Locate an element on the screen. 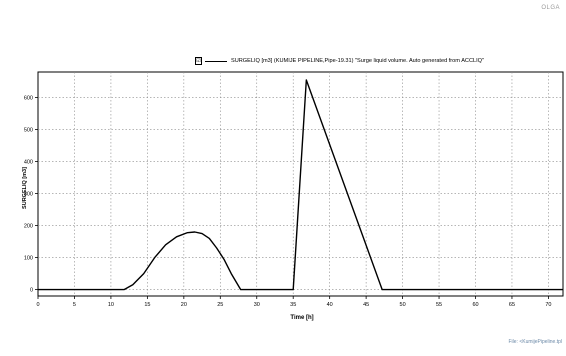 The width and height of the screenshot is (566, 356). x-tick-label: 5 is located at coordinates (74, 305).